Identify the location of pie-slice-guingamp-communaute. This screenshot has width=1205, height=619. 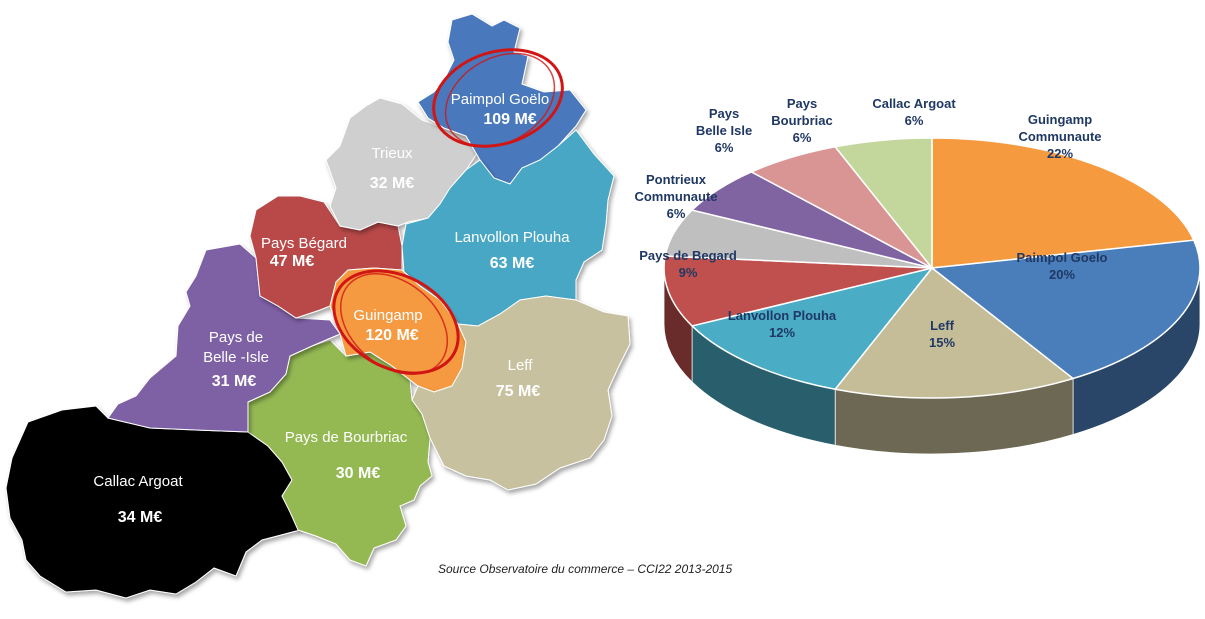
(1063, 203).